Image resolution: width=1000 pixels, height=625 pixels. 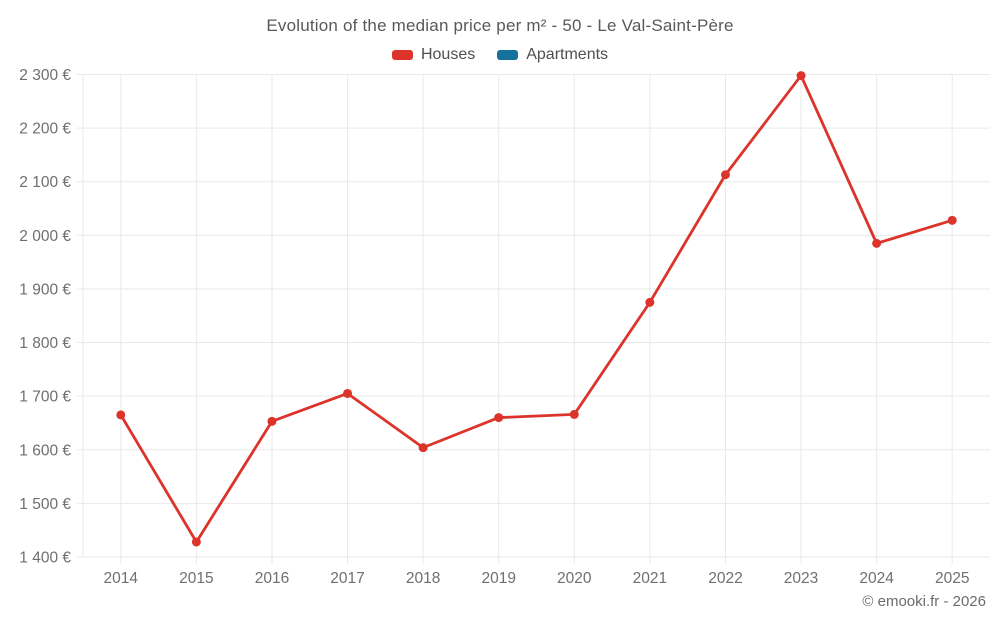 I want to click on legend: Houses Apartments, so click(x=500, y=55).